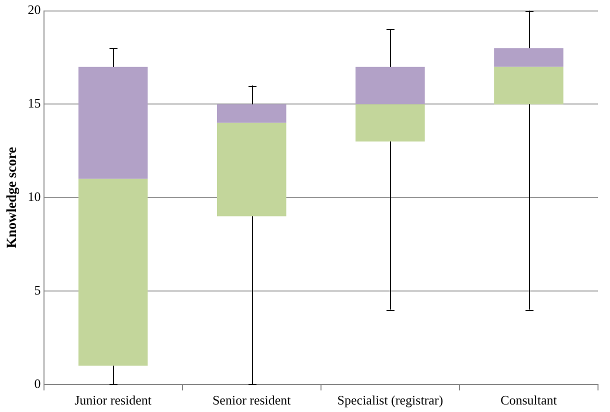 This screenshot has height=412, width=610. Describe the element at coordinates (390, 400) in the screenshot. I see `x-tick-label: Specialist (registrar)` at that location.